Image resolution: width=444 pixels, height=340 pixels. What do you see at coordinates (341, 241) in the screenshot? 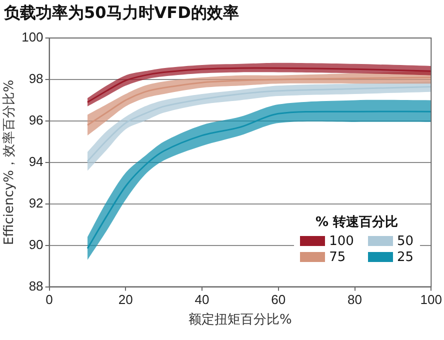
I see `legend-label: 100` at bounding box center [341, 241].